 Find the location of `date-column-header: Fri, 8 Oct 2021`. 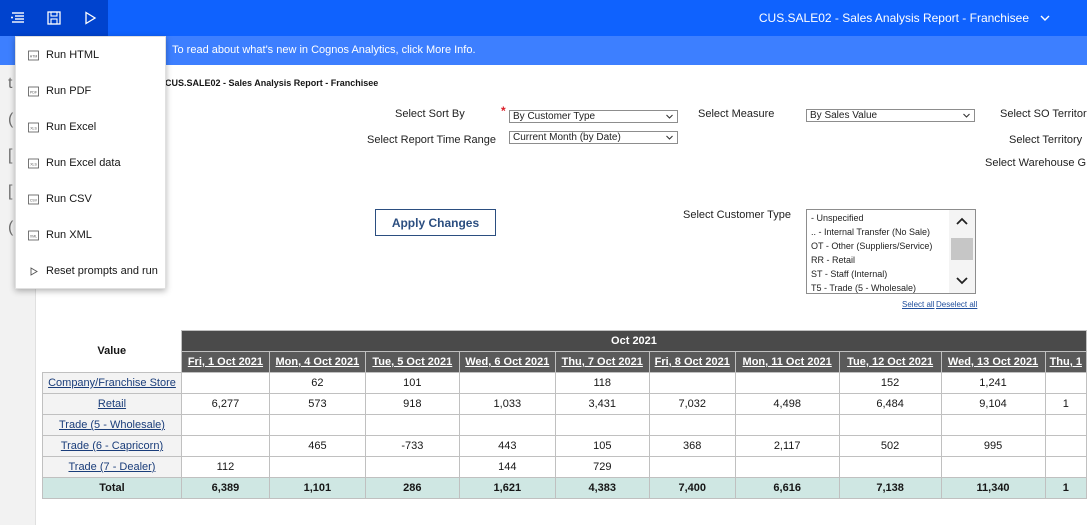

date-column-header: Fri, 8 Oct 2021 is located at coordinates (692, 362).